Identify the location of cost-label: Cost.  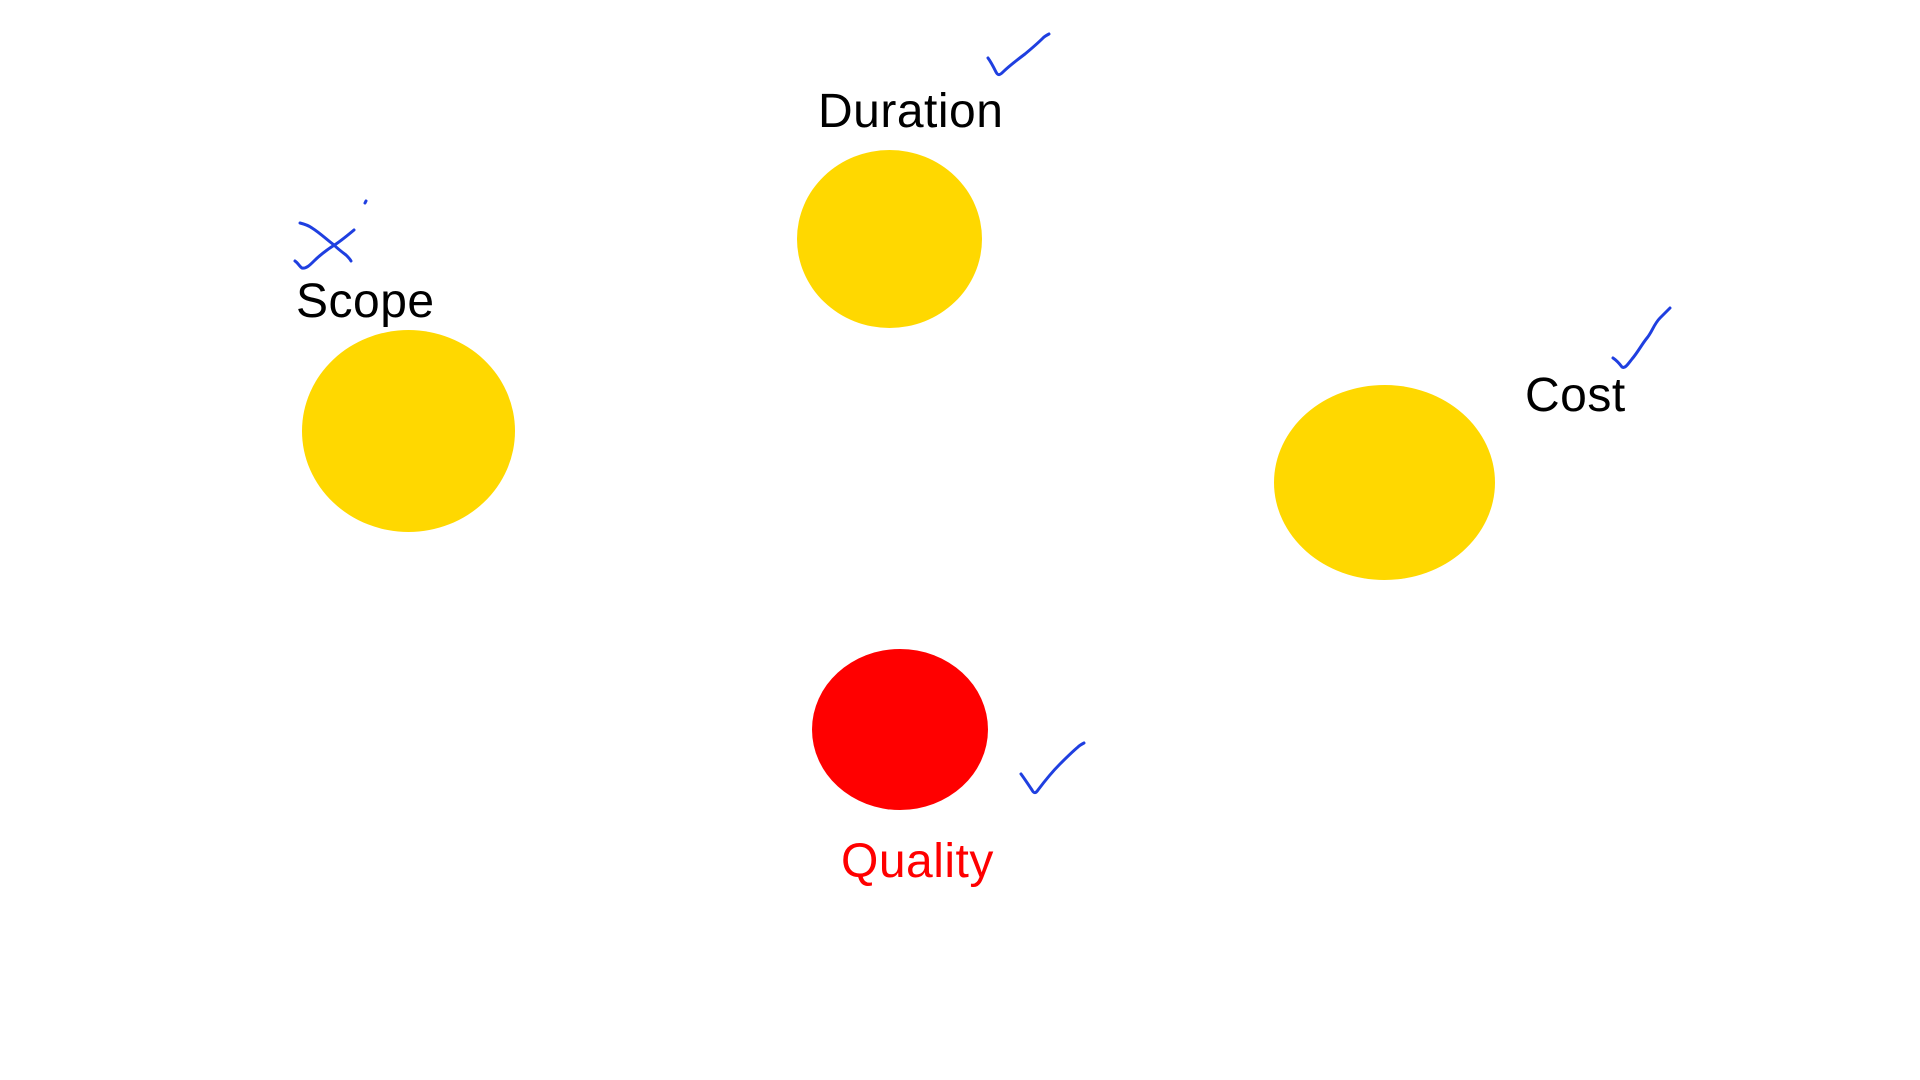
(1575, 395).